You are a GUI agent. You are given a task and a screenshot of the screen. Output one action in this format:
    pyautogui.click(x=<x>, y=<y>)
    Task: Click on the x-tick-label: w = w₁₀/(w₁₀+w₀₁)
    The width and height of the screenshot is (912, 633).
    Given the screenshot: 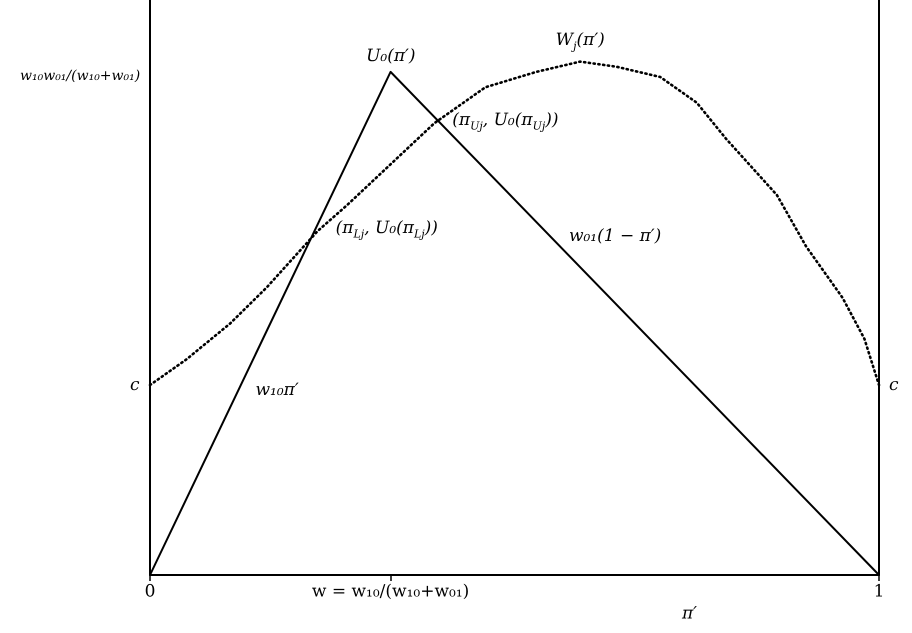 What is the action you would take?
    pyautogui.click(x=391, y=592)
    